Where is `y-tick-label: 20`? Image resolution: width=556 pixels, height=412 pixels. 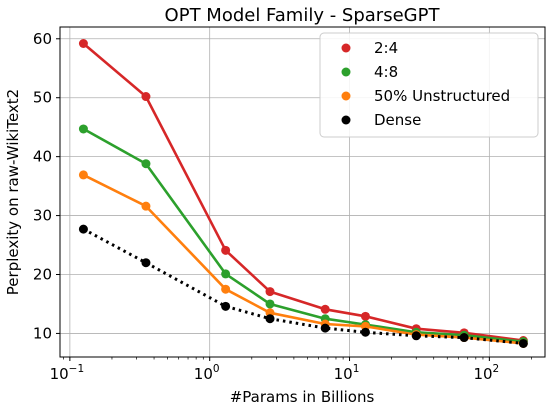 y-tick-label: 20 is located at coordinates (42, 275).